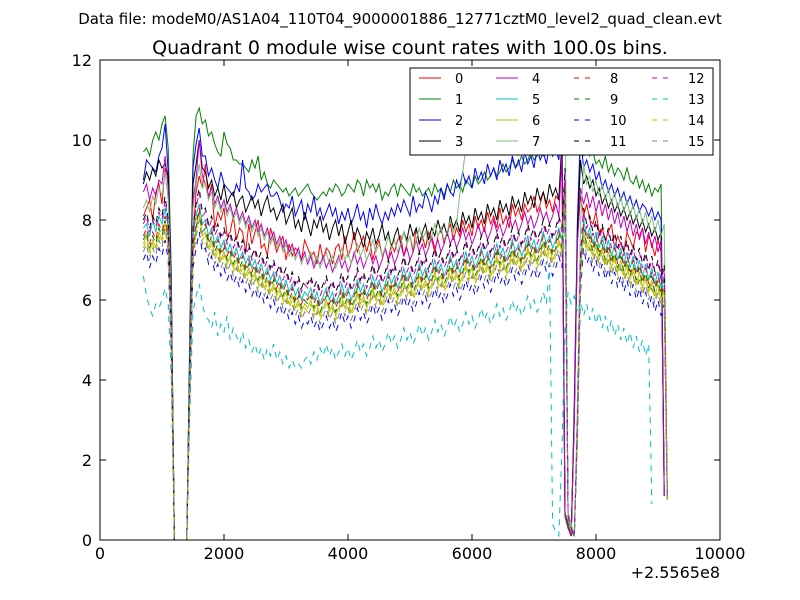 Image resolution: width=800 pixels, height=600 pixels. I want to click on y-tick-label: 12, so click(82, 60).